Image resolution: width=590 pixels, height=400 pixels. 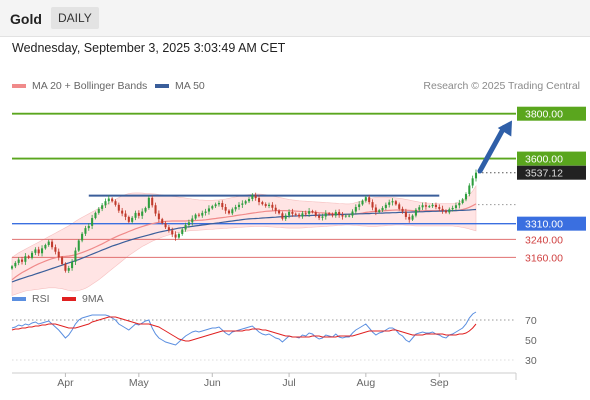 I want to click on month-tick-label: Jun, so click(x=212, y=383).